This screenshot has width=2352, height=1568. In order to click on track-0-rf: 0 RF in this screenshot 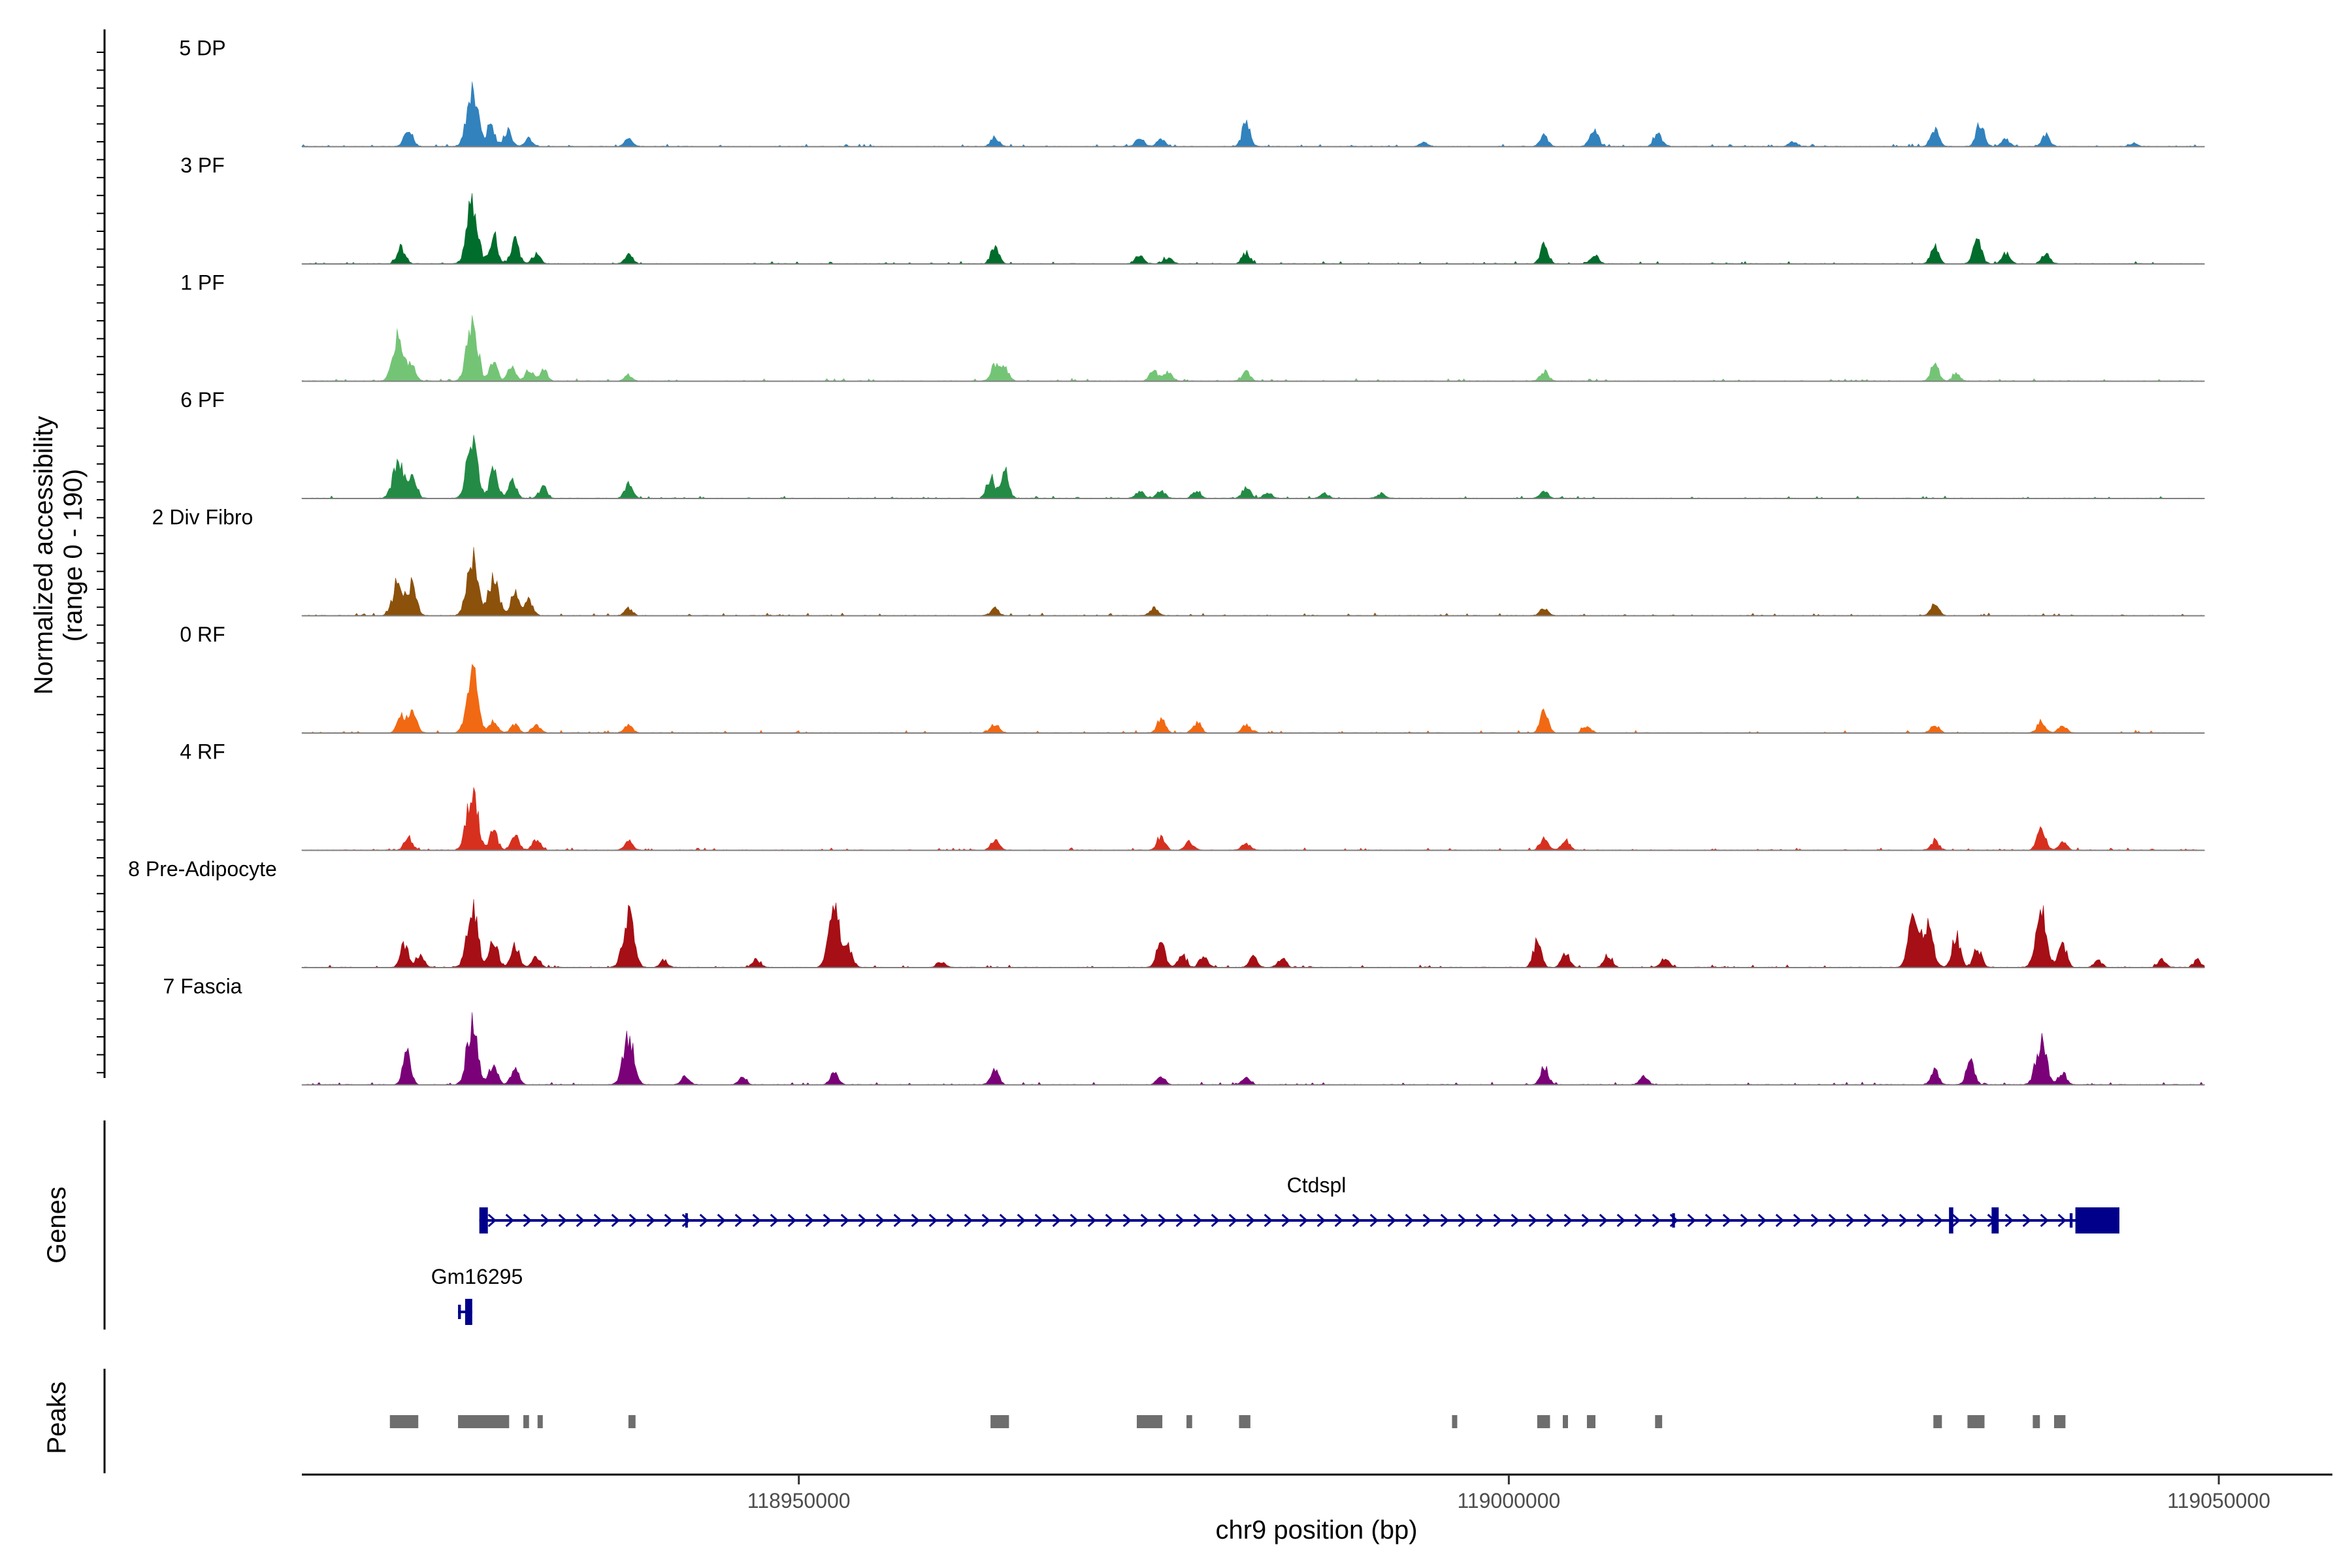, I will do `click(1192, 678)`.